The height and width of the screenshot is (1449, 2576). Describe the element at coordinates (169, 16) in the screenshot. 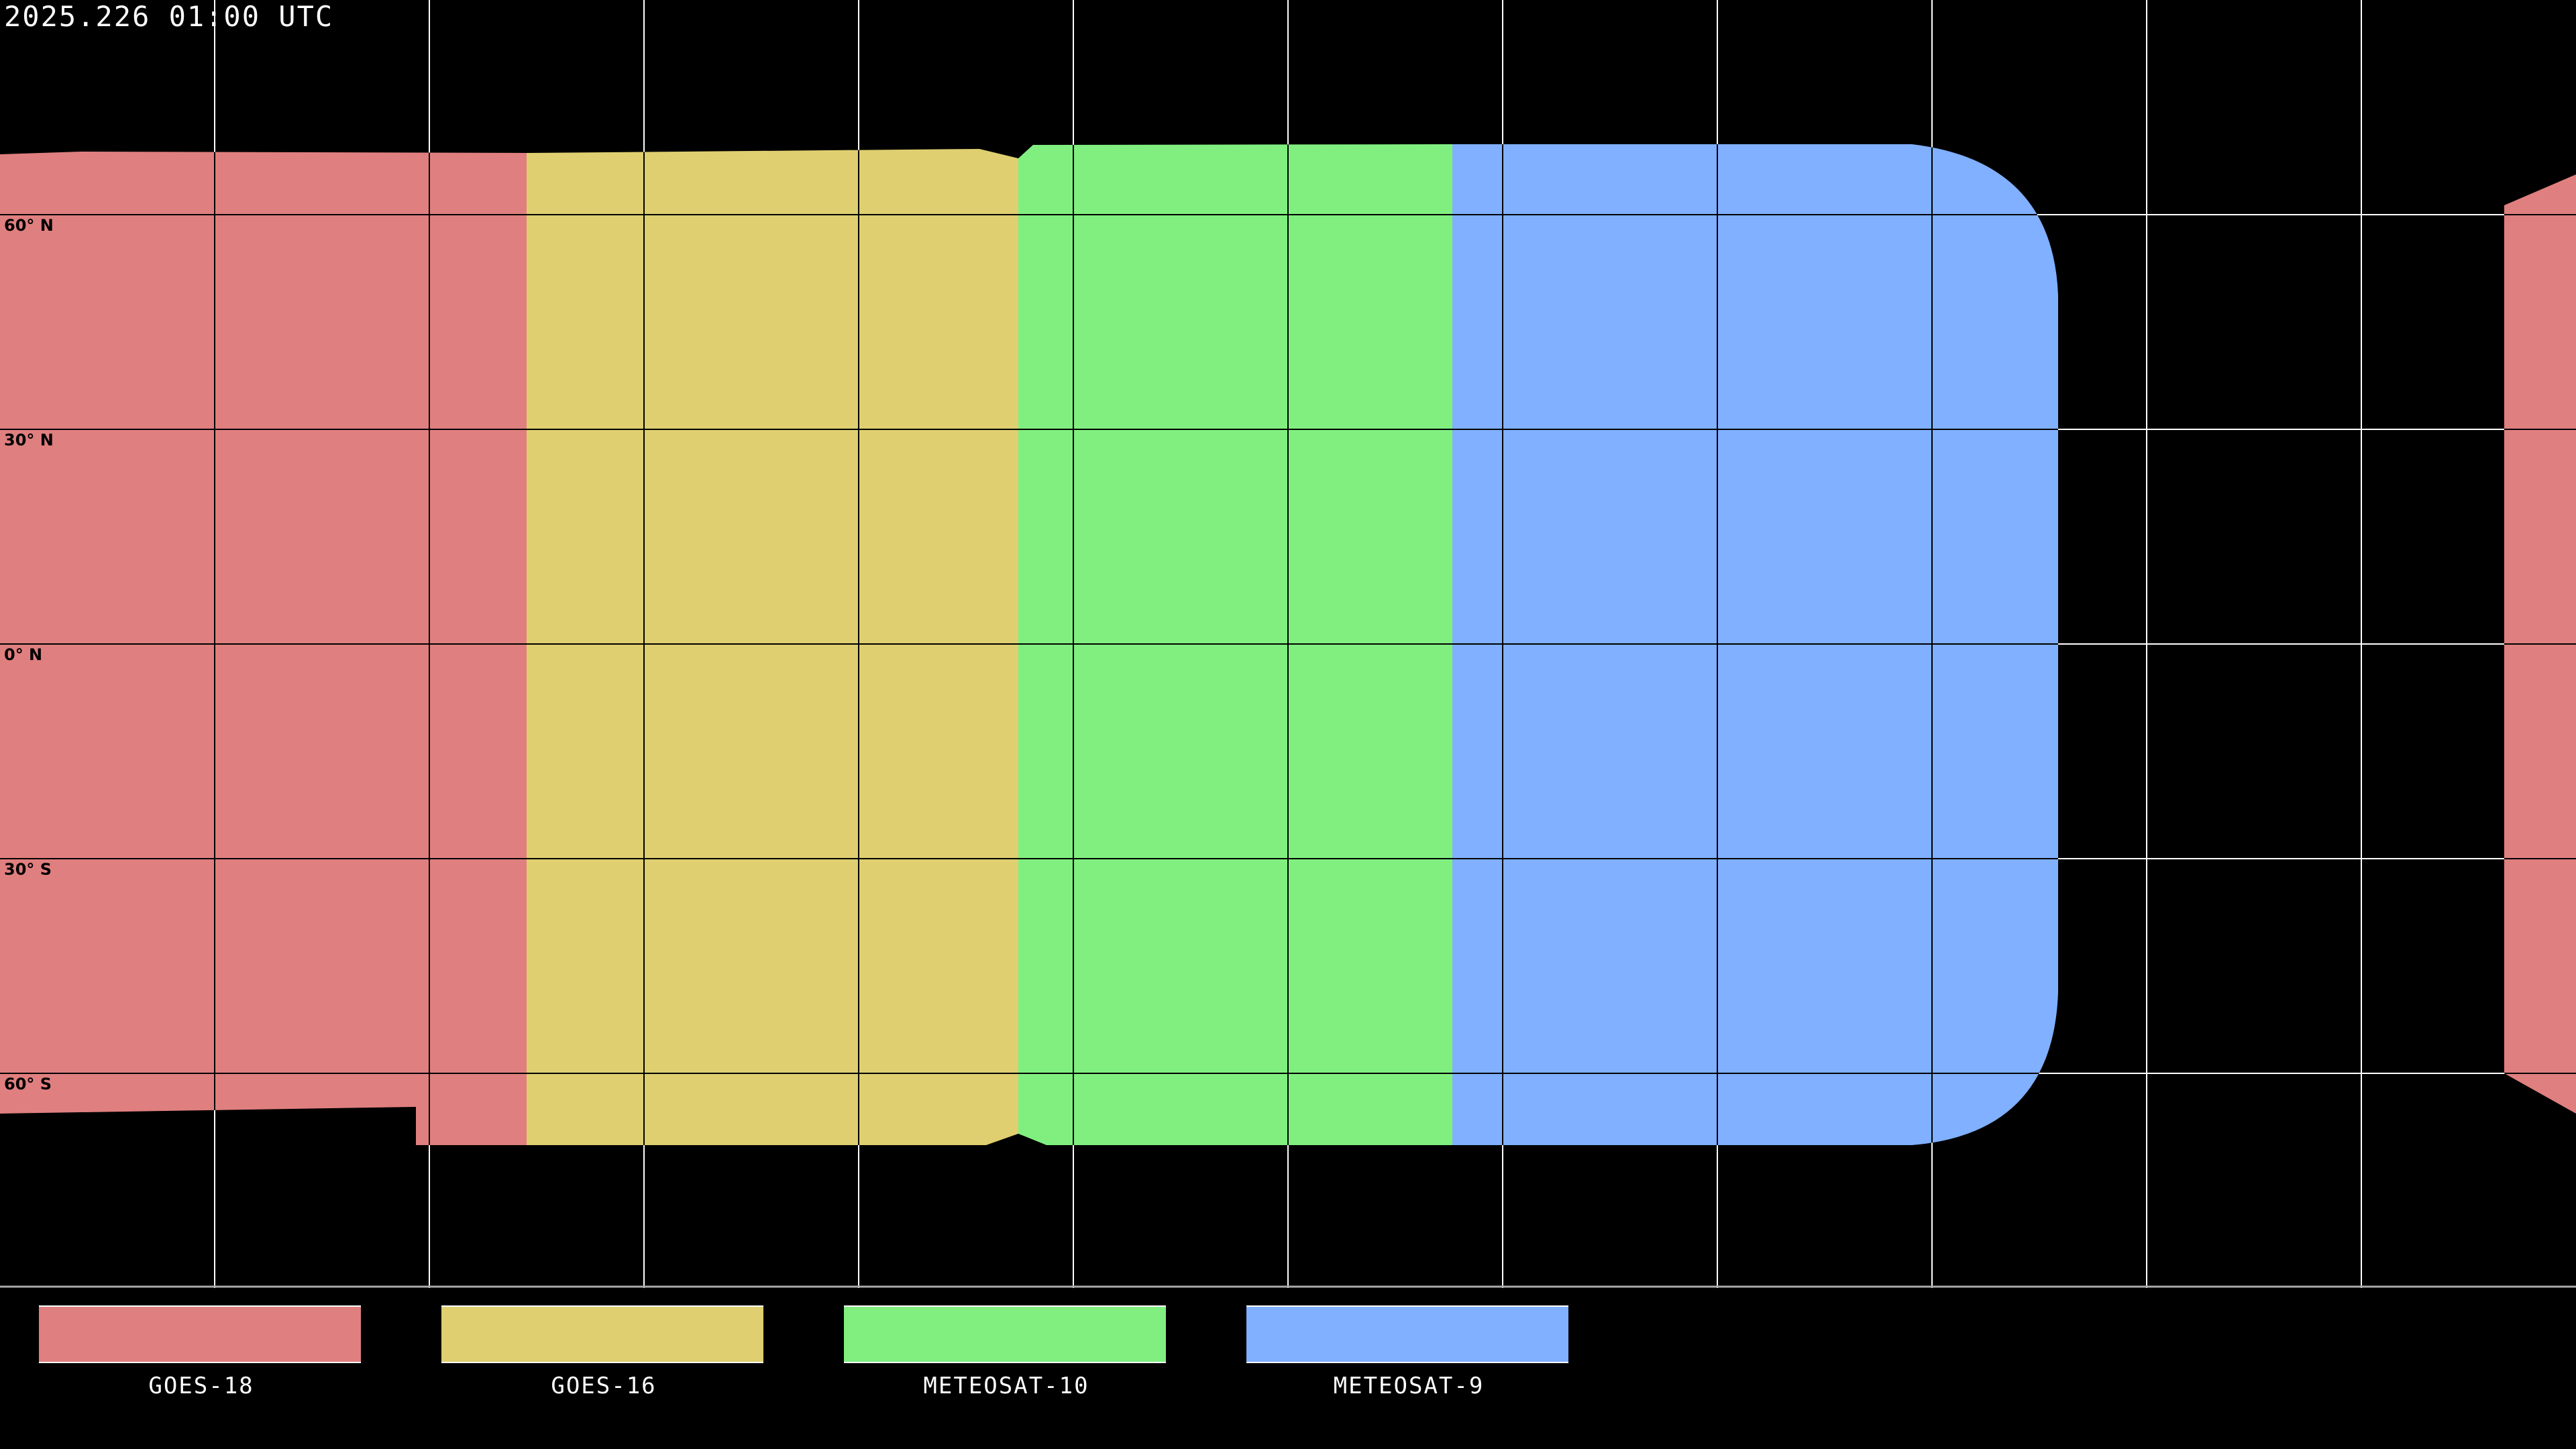

I see `timestamp-title: 2025.226 01:00 UTC` at that location.